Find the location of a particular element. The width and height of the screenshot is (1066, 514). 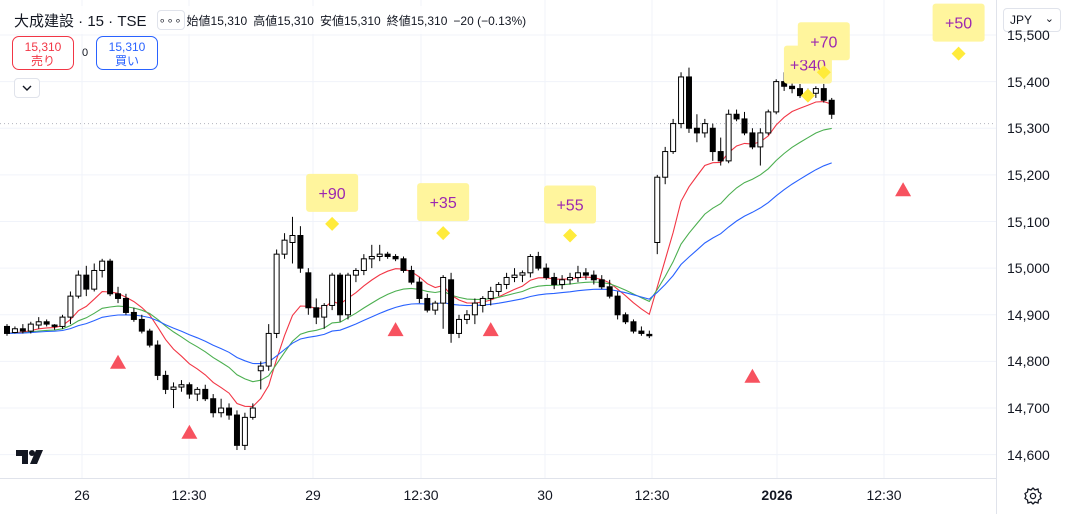

profit-badge: +35 is located at coordinates (443, 212).